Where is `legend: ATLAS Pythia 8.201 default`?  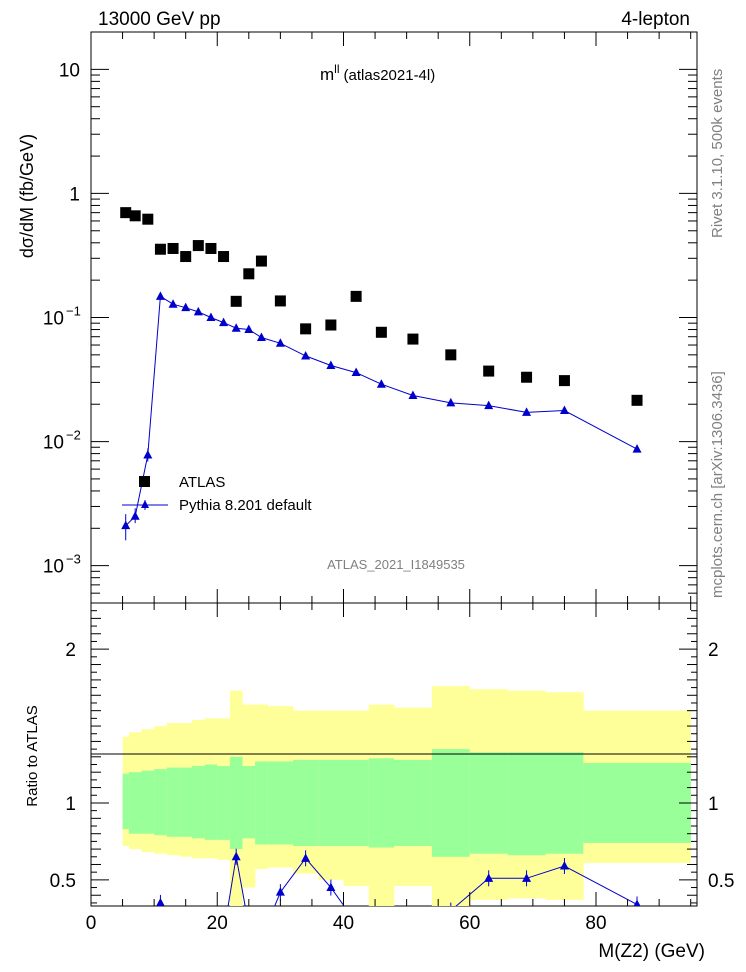 legend: ATLAS Pythia 8.201 default is located at coordinates (217, 494).